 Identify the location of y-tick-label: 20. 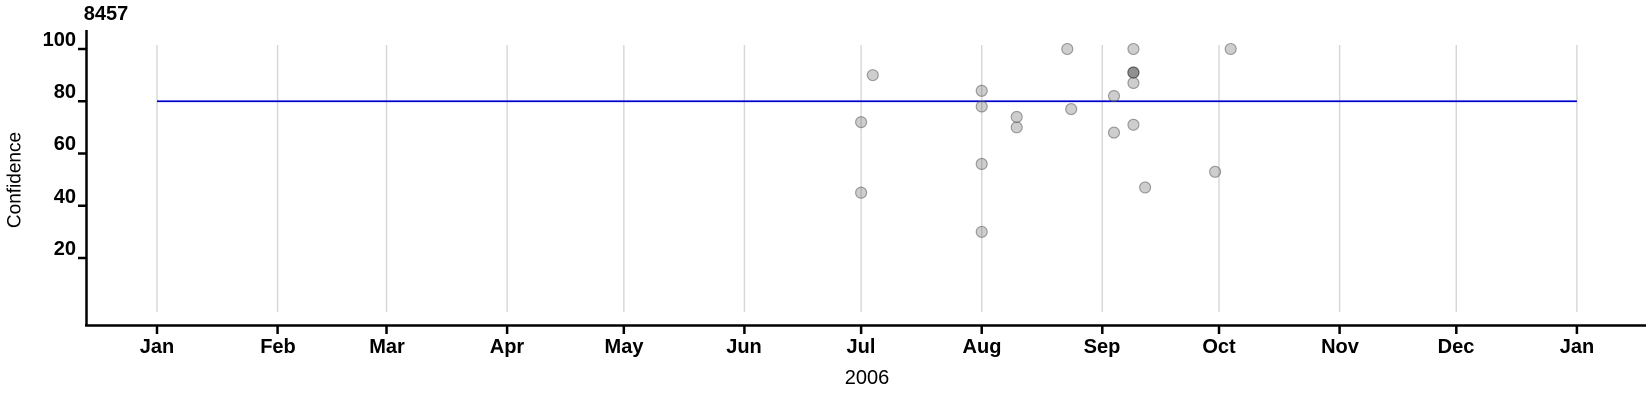
(64, 249).